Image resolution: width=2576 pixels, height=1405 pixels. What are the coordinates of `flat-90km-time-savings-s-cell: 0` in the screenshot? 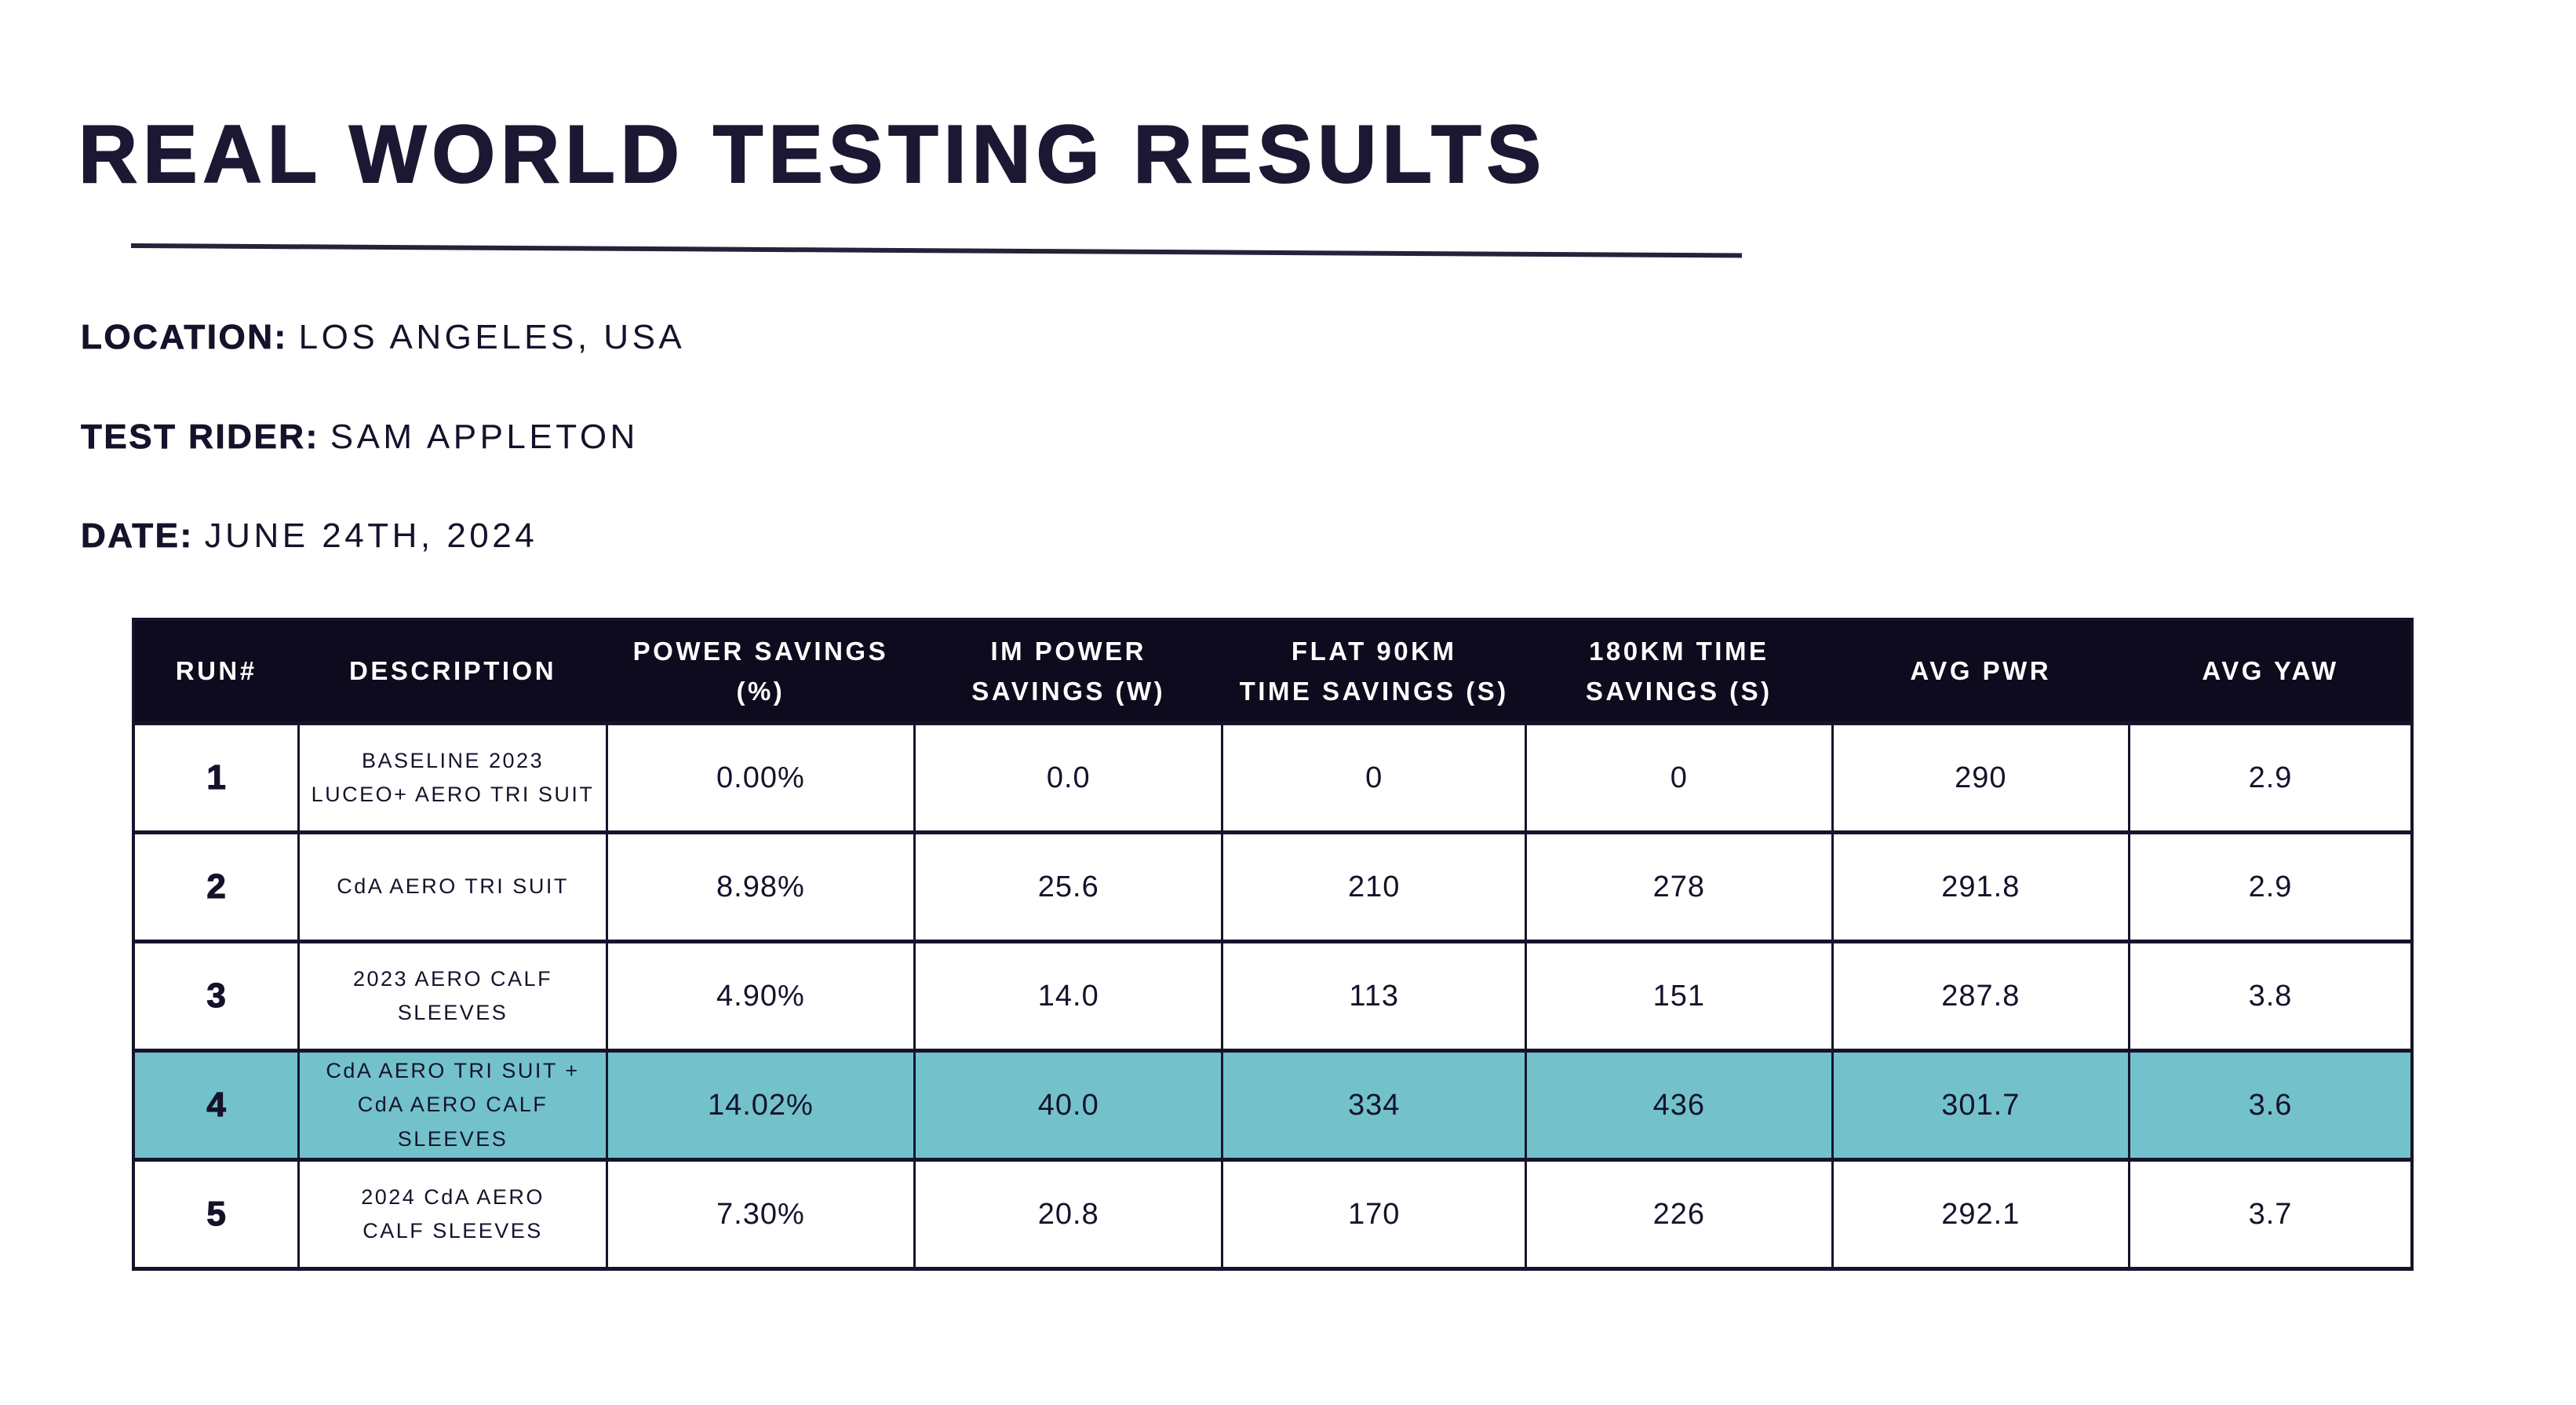 It's located at (1374, 777).